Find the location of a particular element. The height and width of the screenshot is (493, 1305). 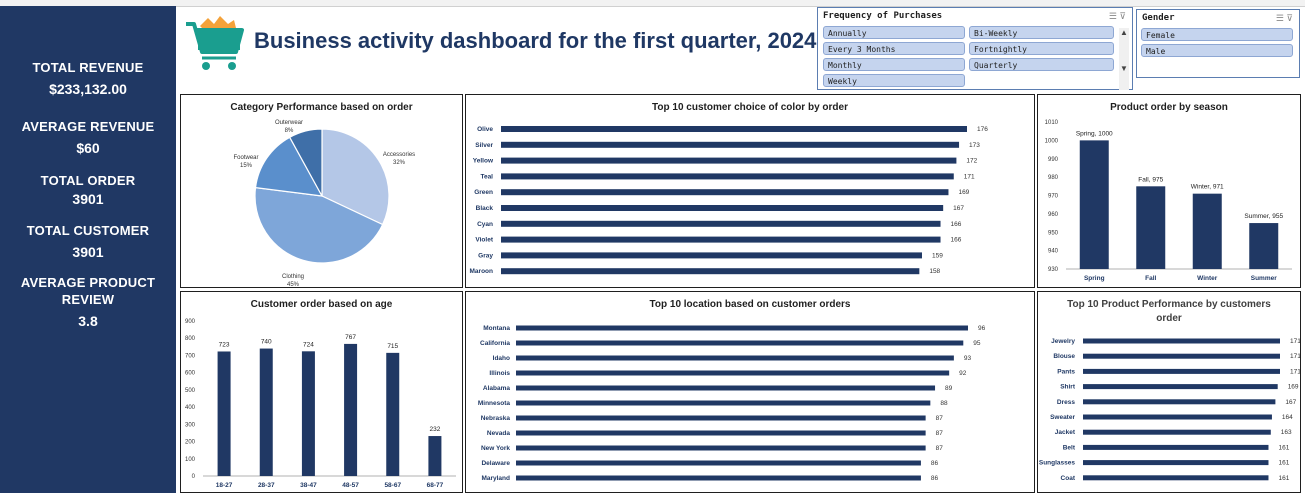

tick-label: Coat is located at coordinates (1068, 478).